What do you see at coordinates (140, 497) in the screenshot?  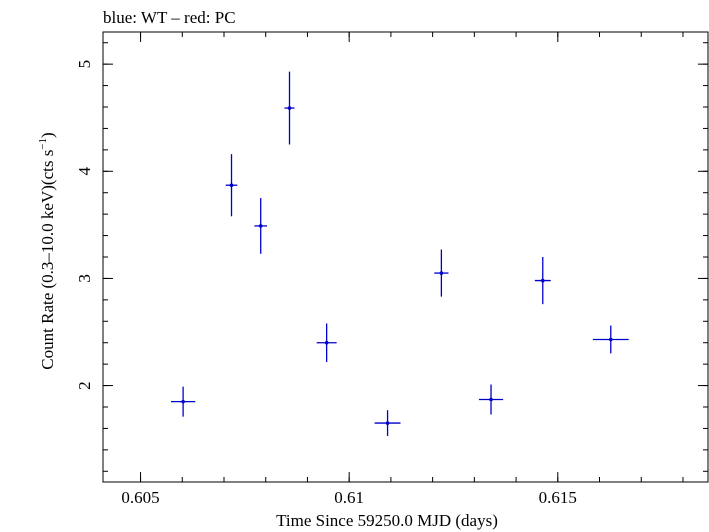 I see `x-tick-label: 0.605` at bounding box center [140, 497].